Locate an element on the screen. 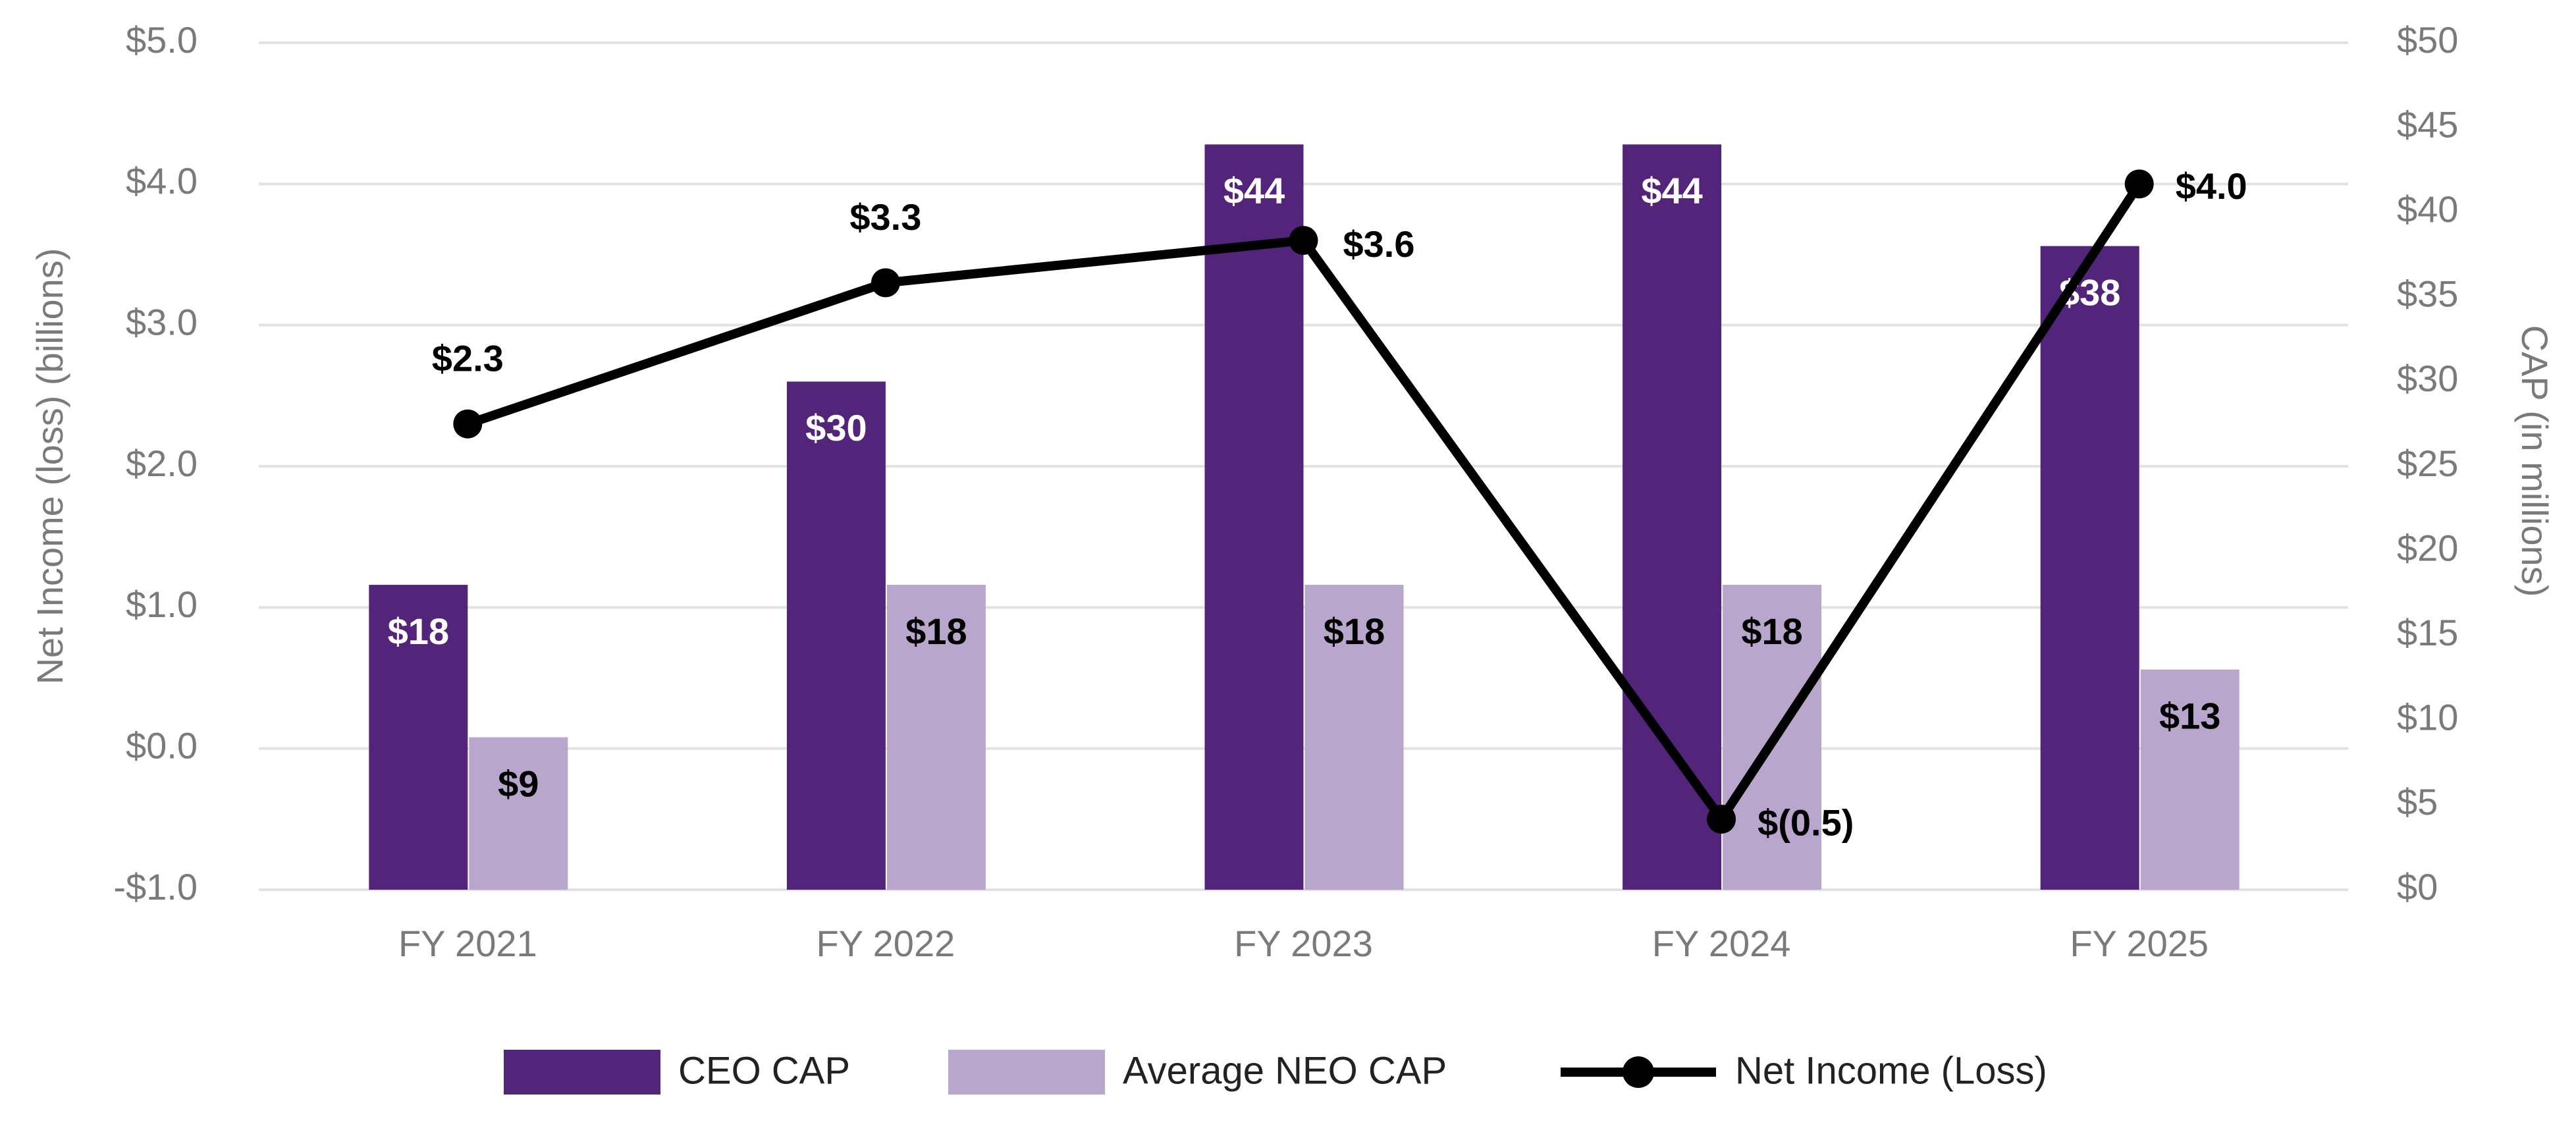 The image size is (2576, 1138). x-tick-label: FY 2024 is located at coordinates (1722, 943).